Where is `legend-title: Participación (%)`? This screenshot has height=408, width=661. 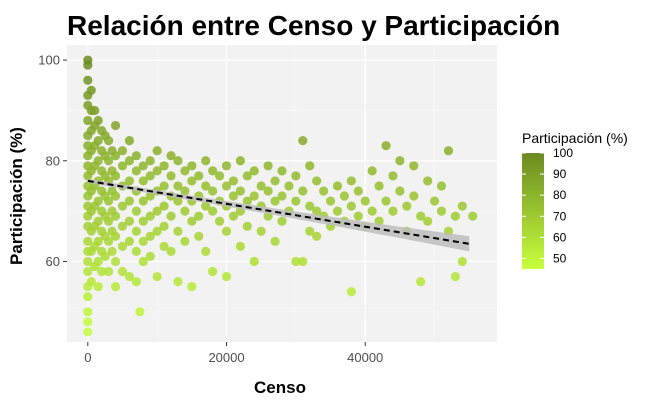
legend-title: Participación (%) is located at coordinates (575, 138).